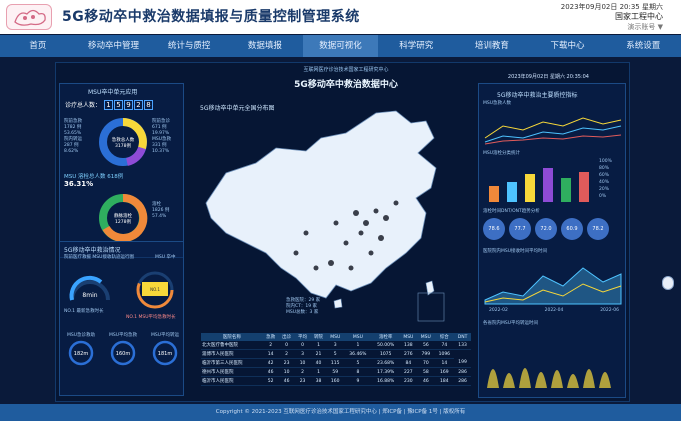 Image resolution: width=681 pixels, height=421 pixels. I want to click on table-cell: 36.46%, so click(357, 354).